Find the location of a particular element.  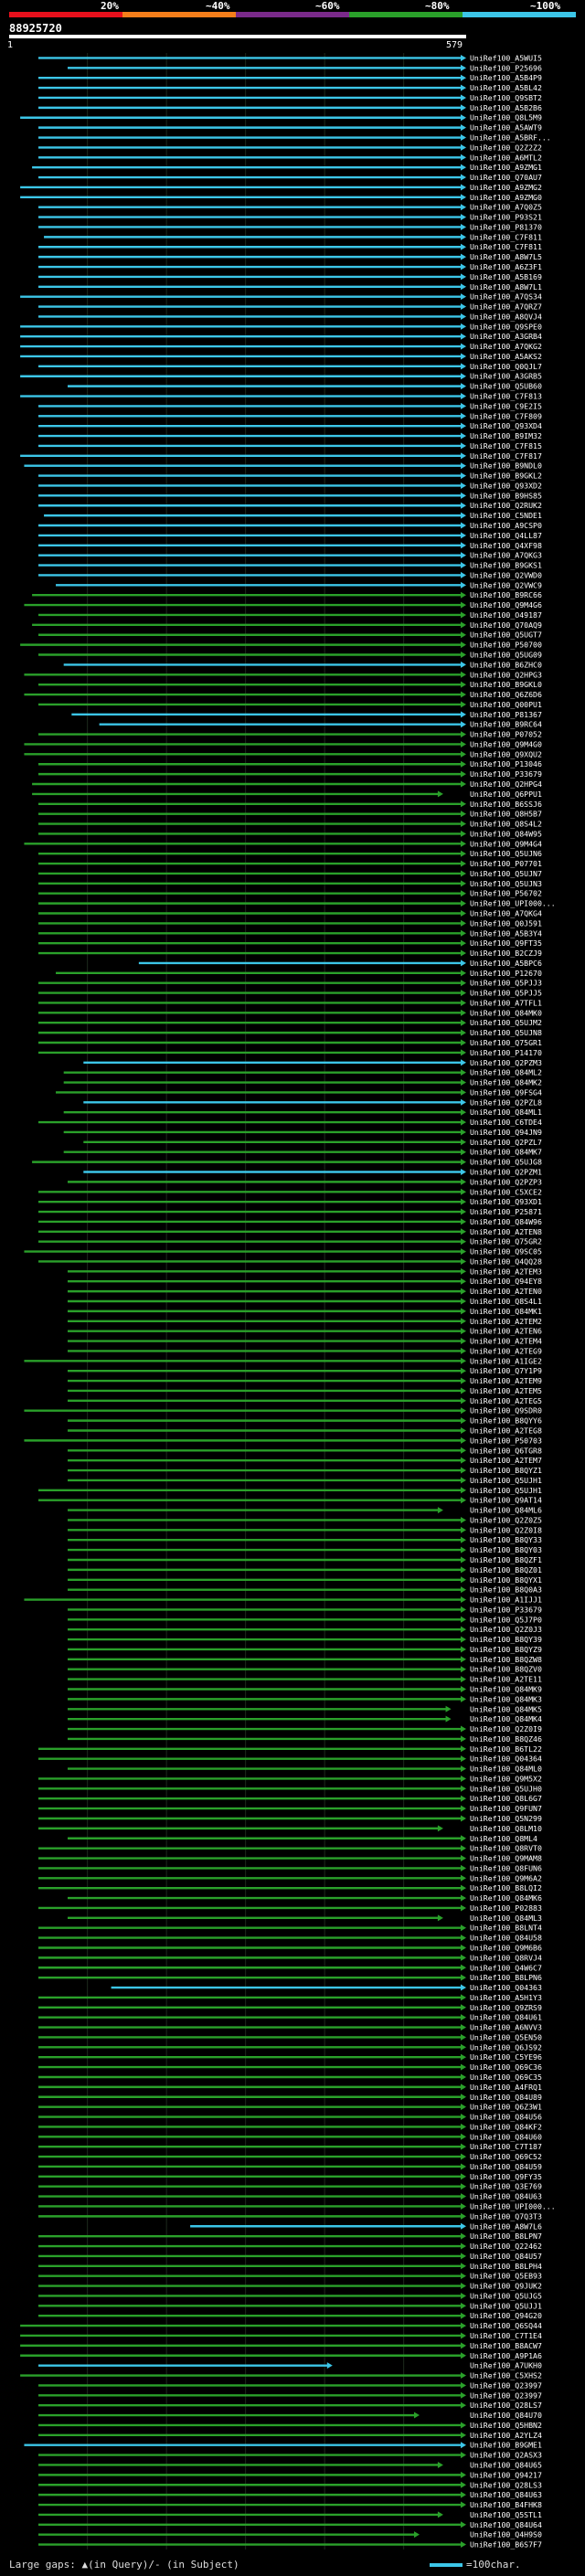

hit-label: UniRef100_B8LPH4 is located at coordinates (506, 2266).